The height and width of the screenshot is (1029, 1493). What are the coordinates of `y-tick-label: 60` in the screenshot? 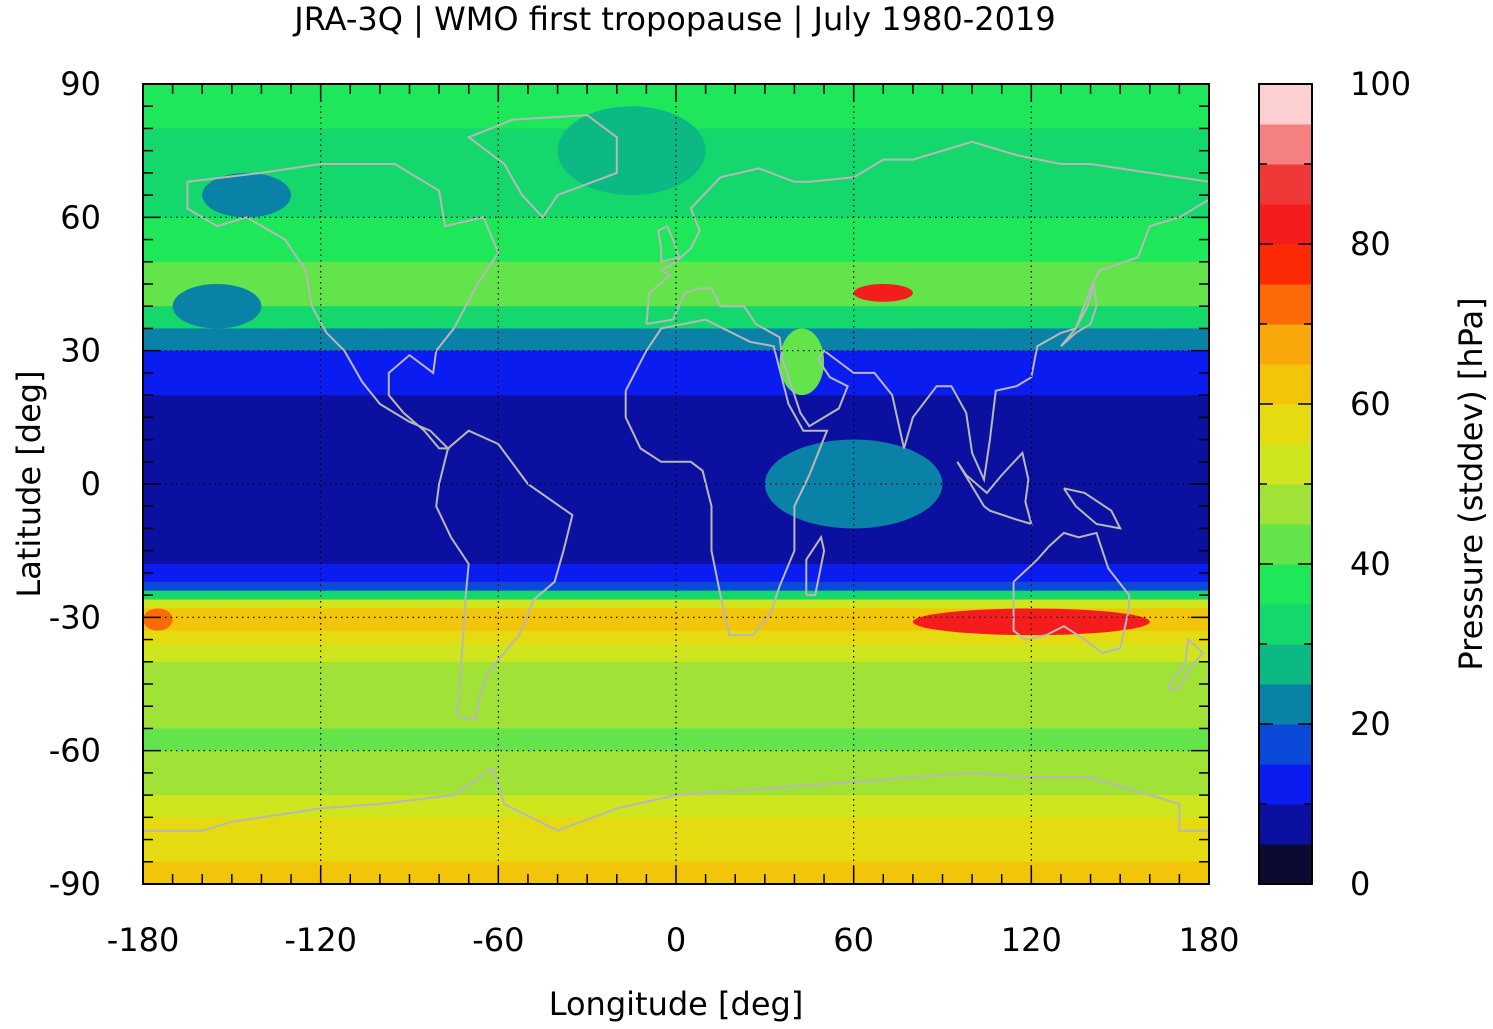 It's located at (80, 217).